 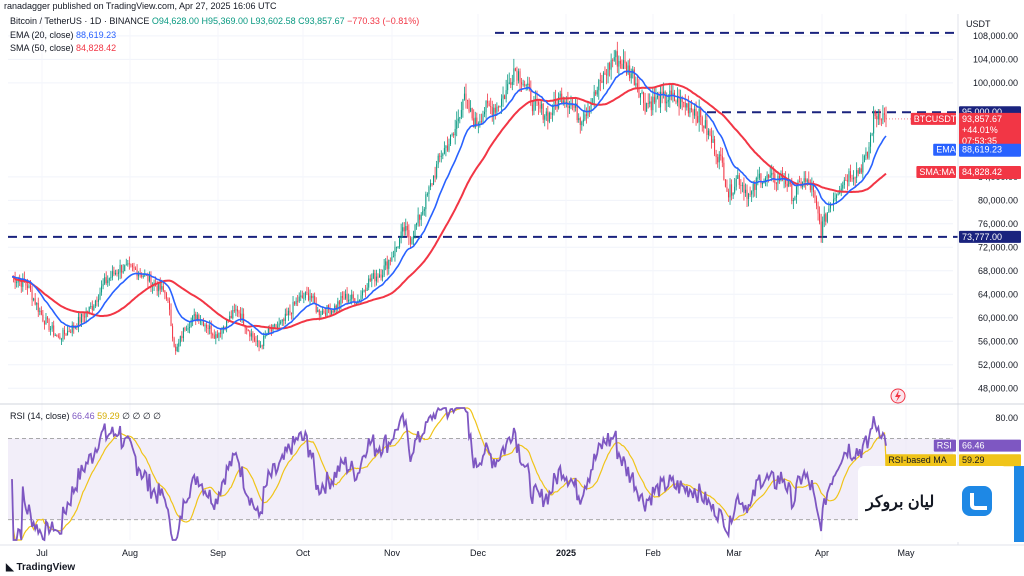 I want to click on legend-ema: EMA (20, close) 88,619.23, so click(x=63, y=35).